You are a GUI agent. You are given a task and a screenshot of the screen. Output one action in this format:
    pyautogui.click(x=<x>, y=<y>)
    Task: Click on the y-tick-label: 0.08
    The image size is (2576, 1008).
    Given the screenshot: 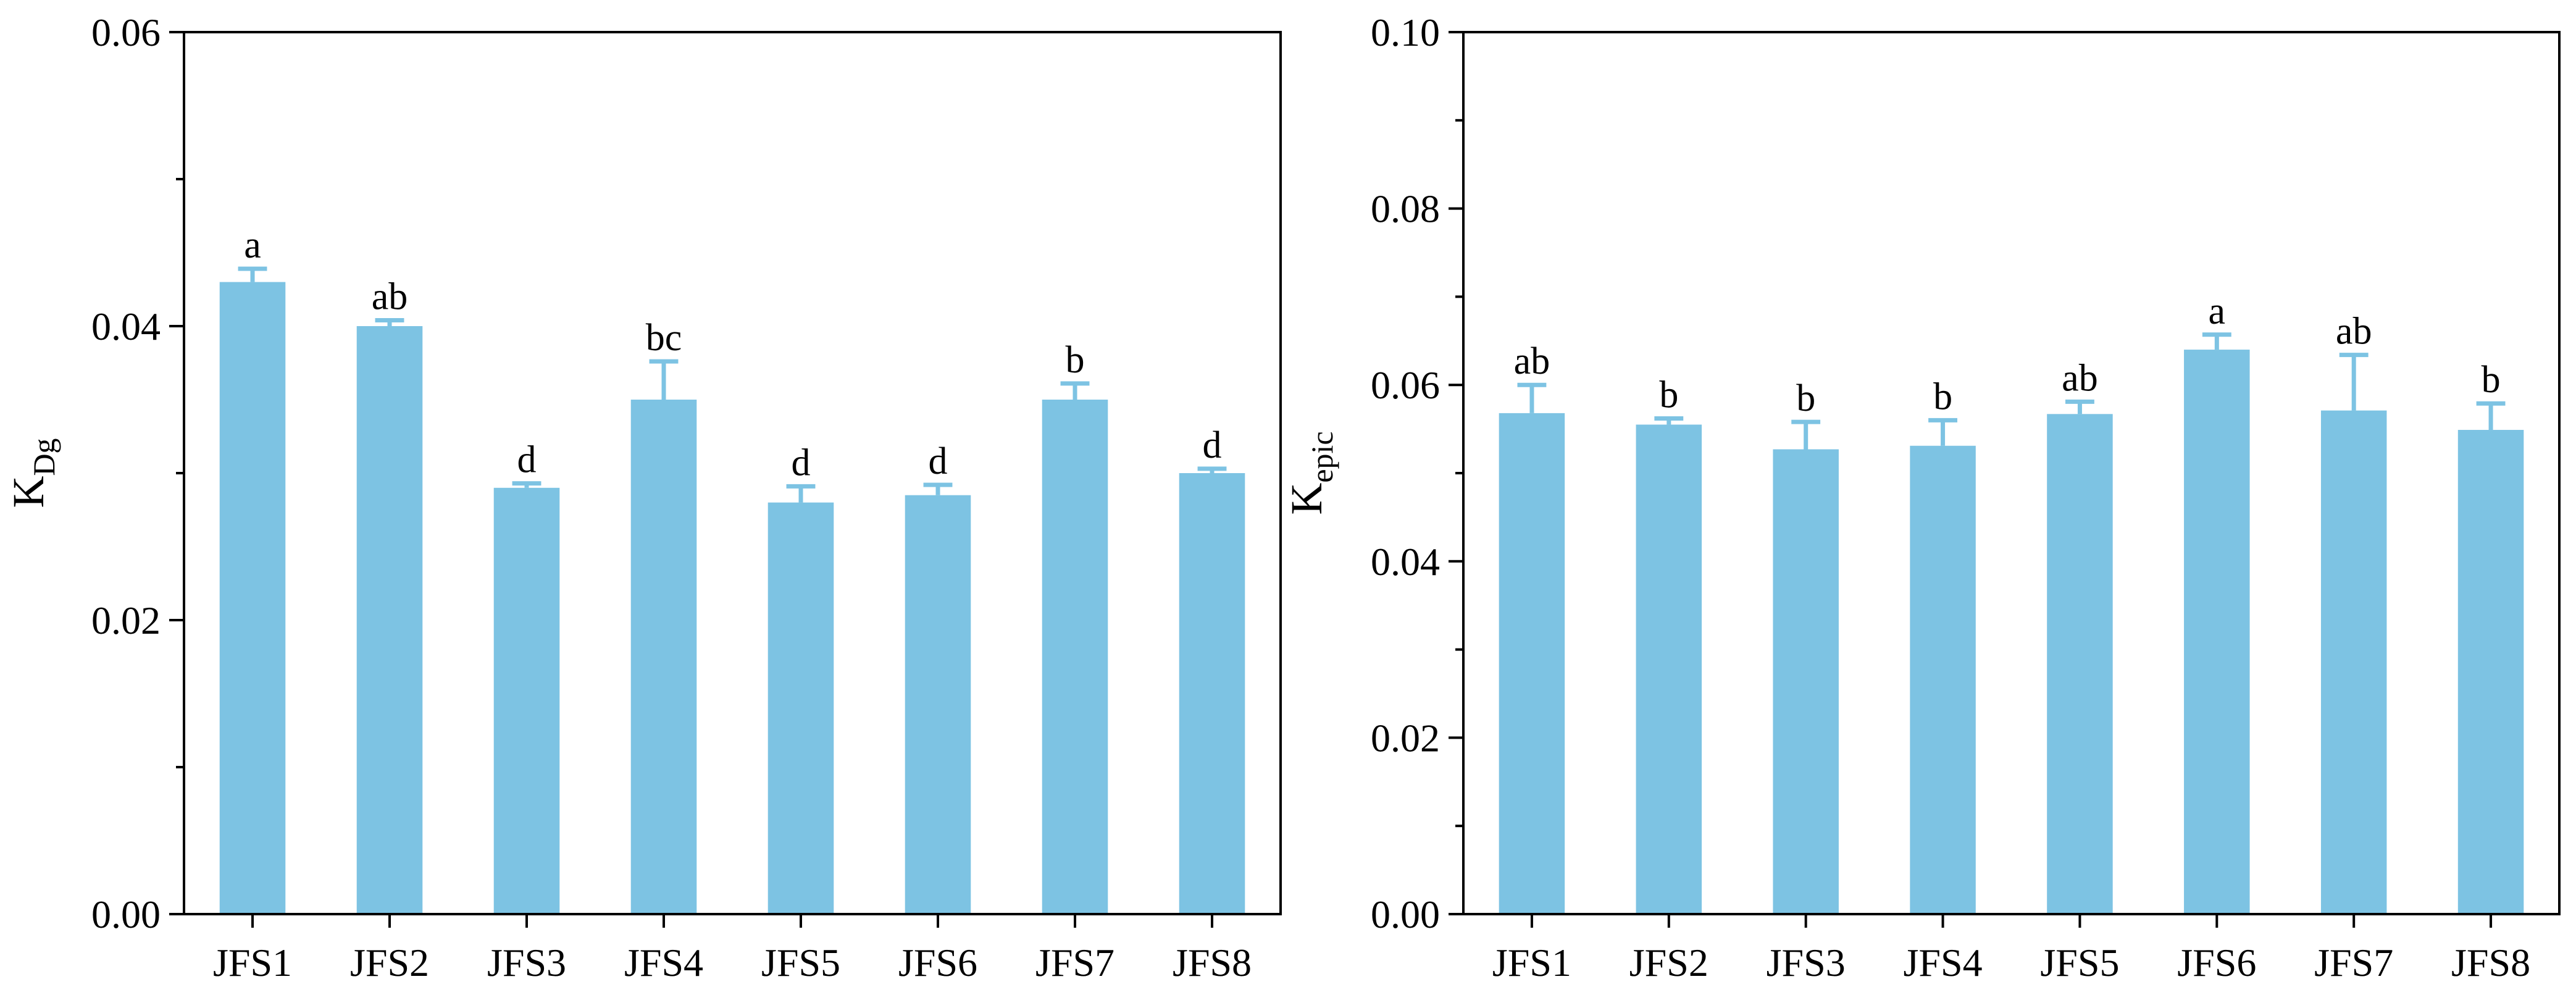 What is the action you would take?
    pyautogui.click(x=1406, y=209)
    